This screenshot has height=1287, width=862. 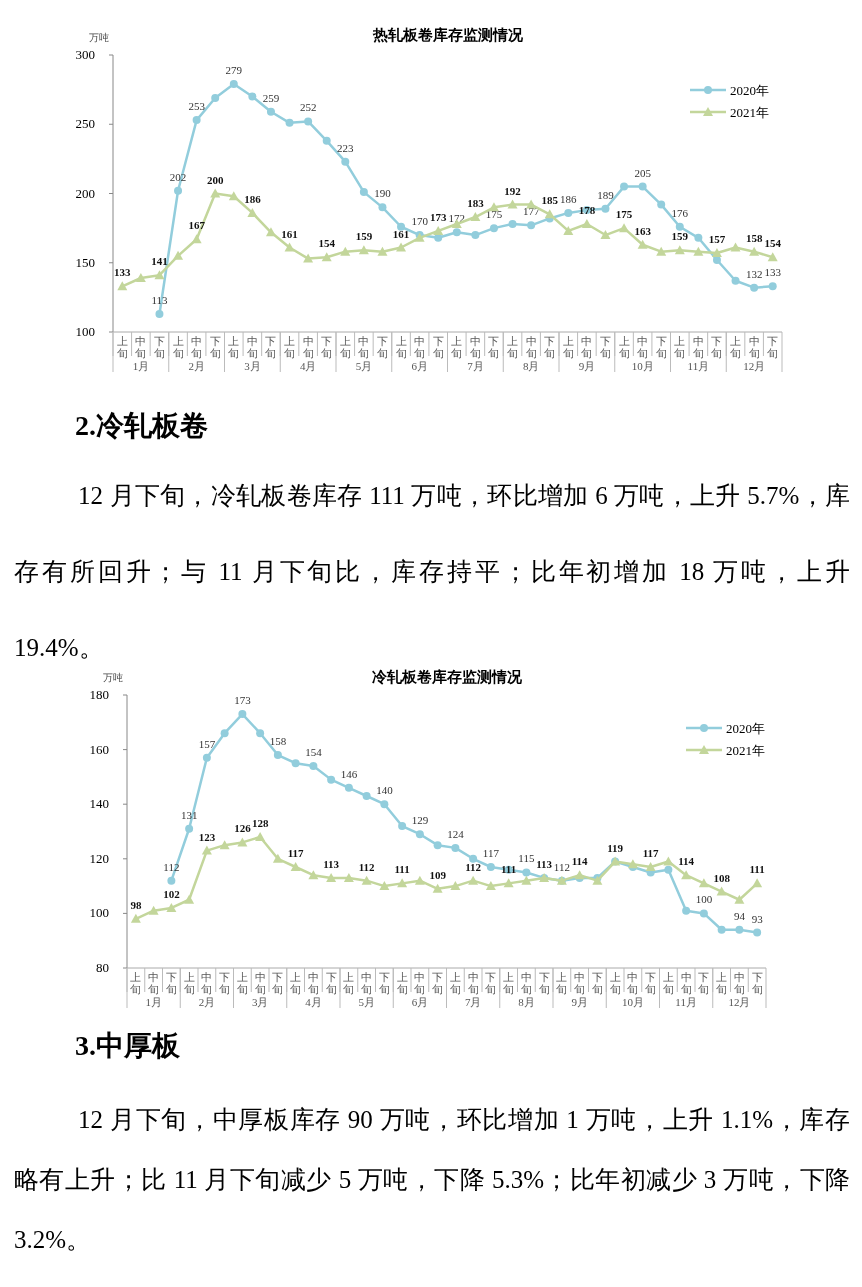 What do you see at coordinates (102, 967) in the screenshot?
I see `y-tick-label: 80` at bounding box center [102, 967].